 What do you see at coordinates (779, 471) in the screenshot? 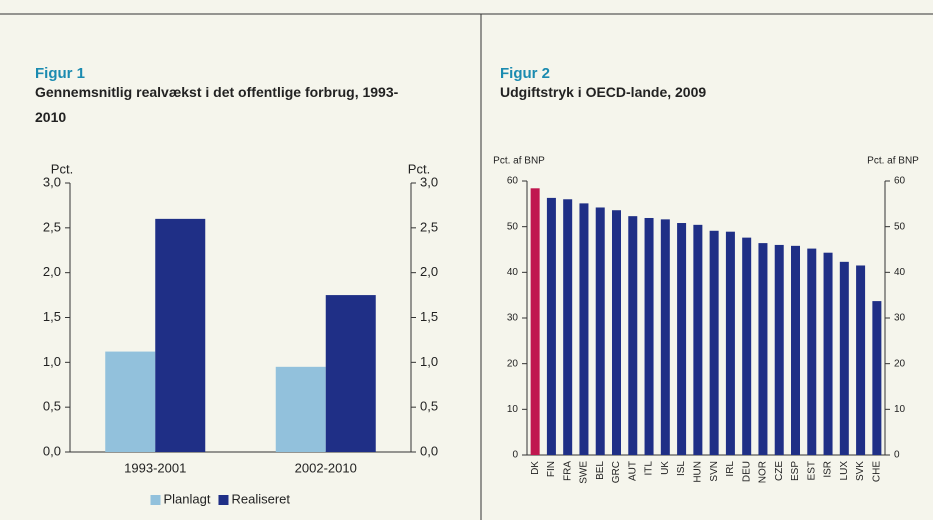
I see `x-tick-label: CZE` at bounding box center [779, 471].